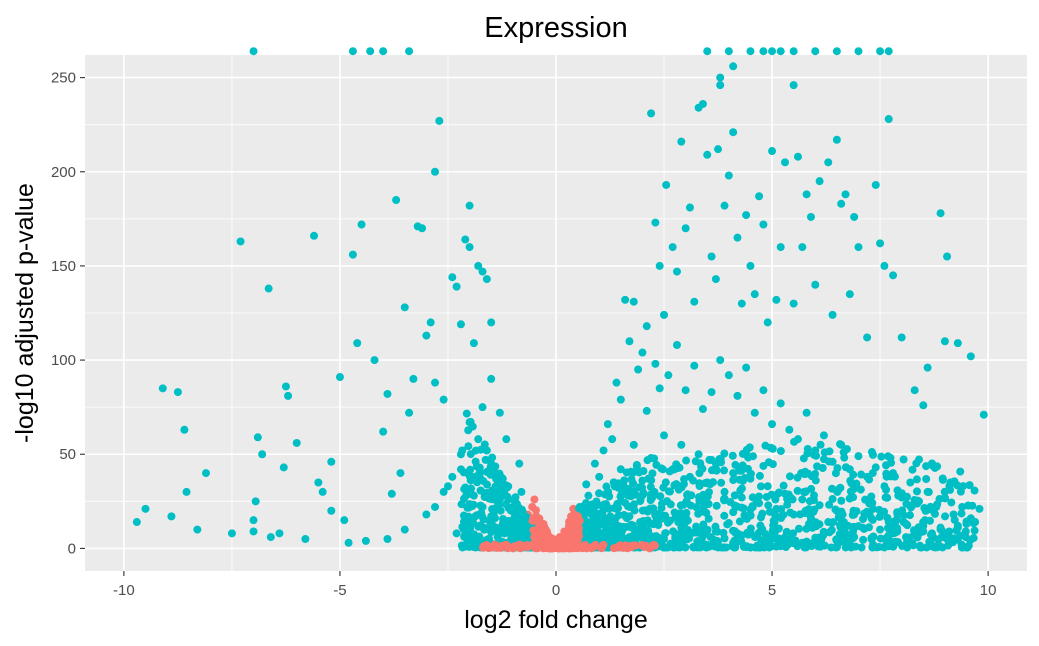 Image resolution: width=1039 pixels, height=646 pixels. I want to click on y-tick-label: 0, so click(72, 548).